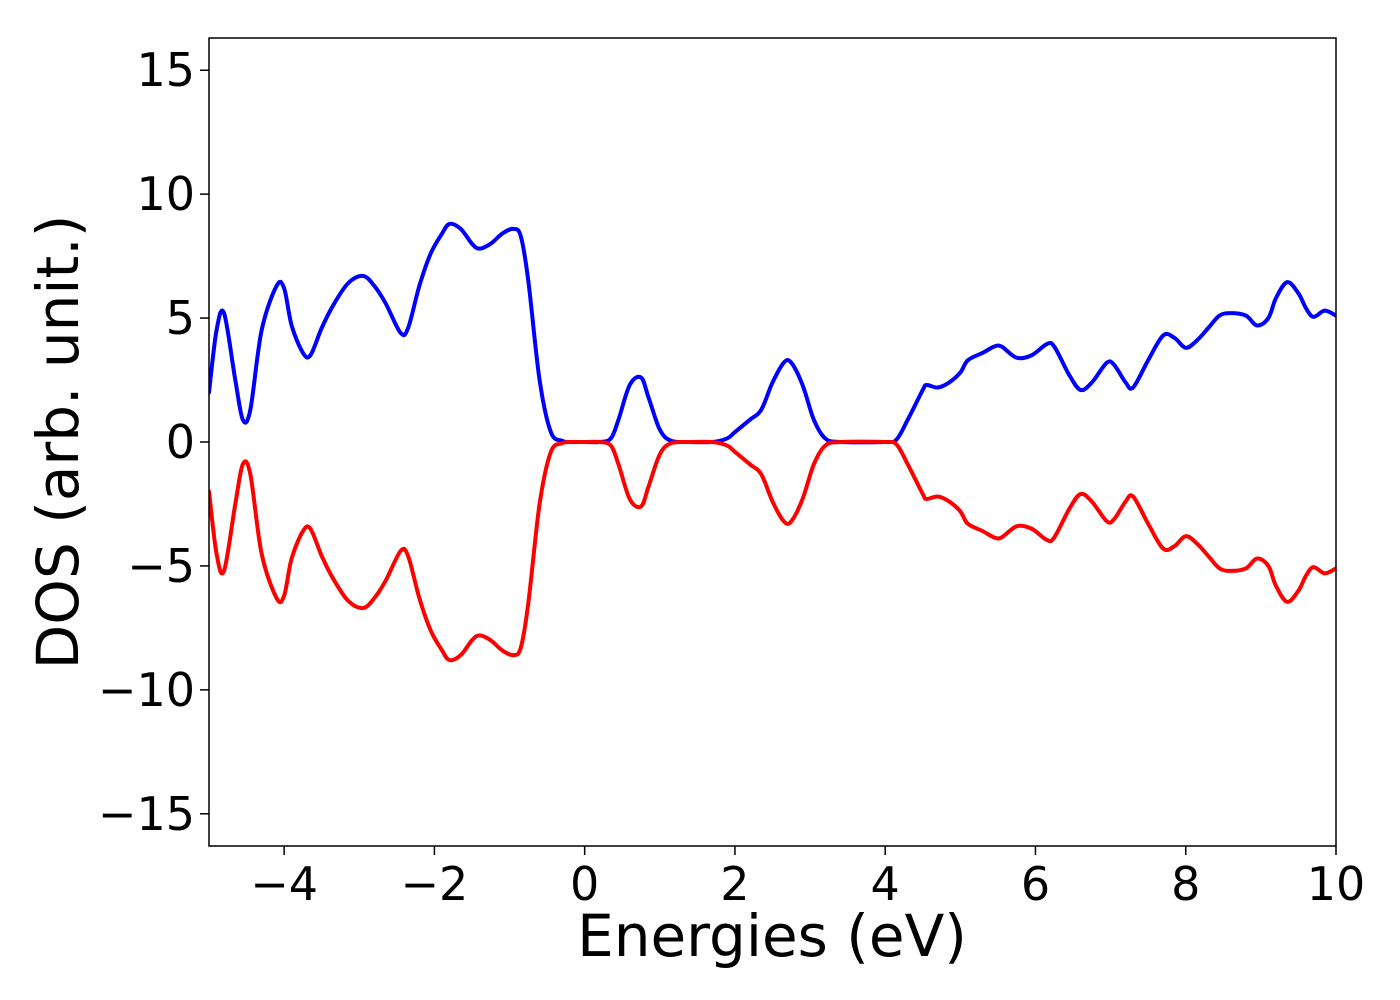 The image size is (1400, 1000). What do you see at coordinates (772, 936) in the screenshot?
I see `x-axis-label: Energies (eV)` at bounding box center [772, 936].